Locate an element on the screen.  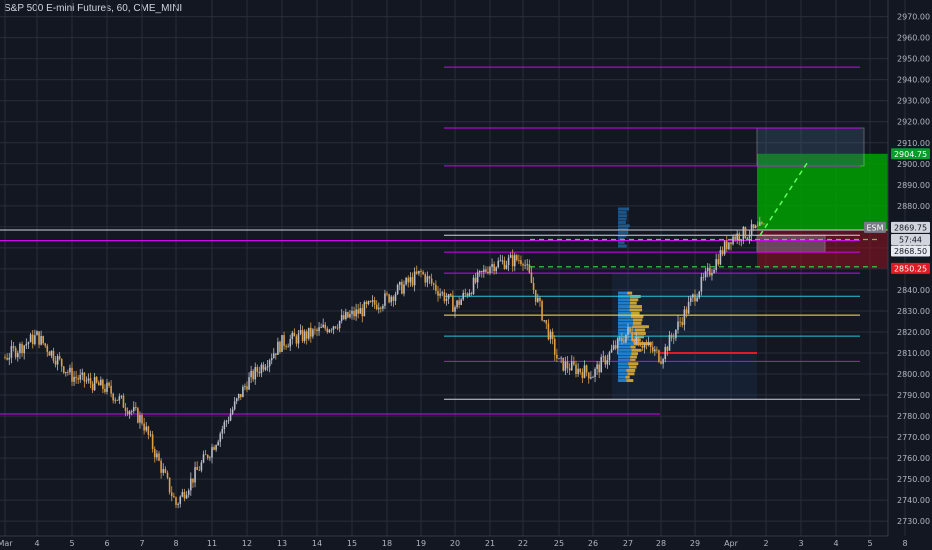
y-tick-label: 2770.00 is located at coordinates (913, 437).